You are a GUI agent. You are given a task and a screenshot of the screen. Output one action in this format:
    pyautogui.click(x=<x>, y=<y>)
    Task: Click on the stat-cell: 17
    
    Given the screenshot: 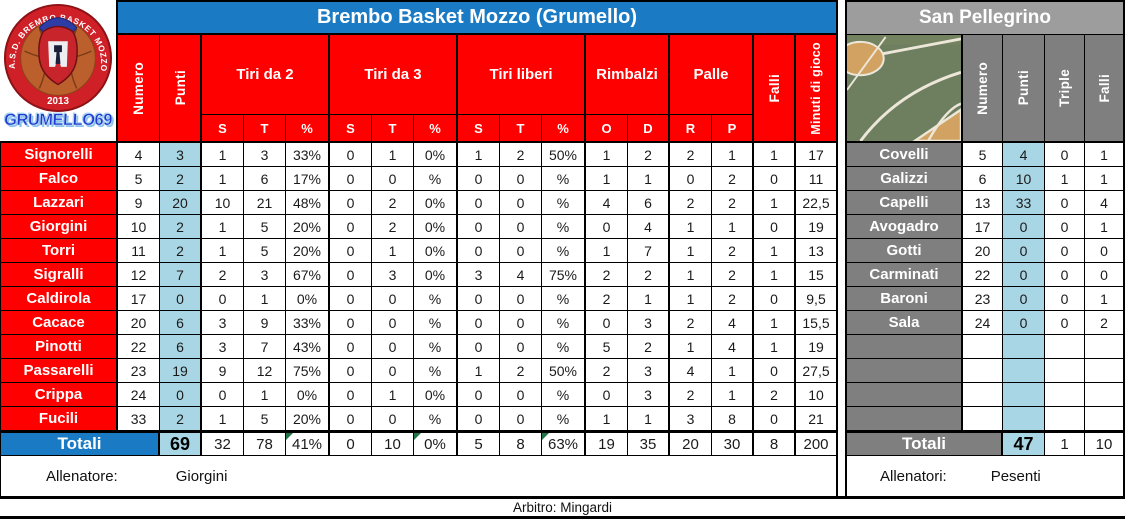 What is the action you would take?
    pyautogui.click(x=139, y=299)
    